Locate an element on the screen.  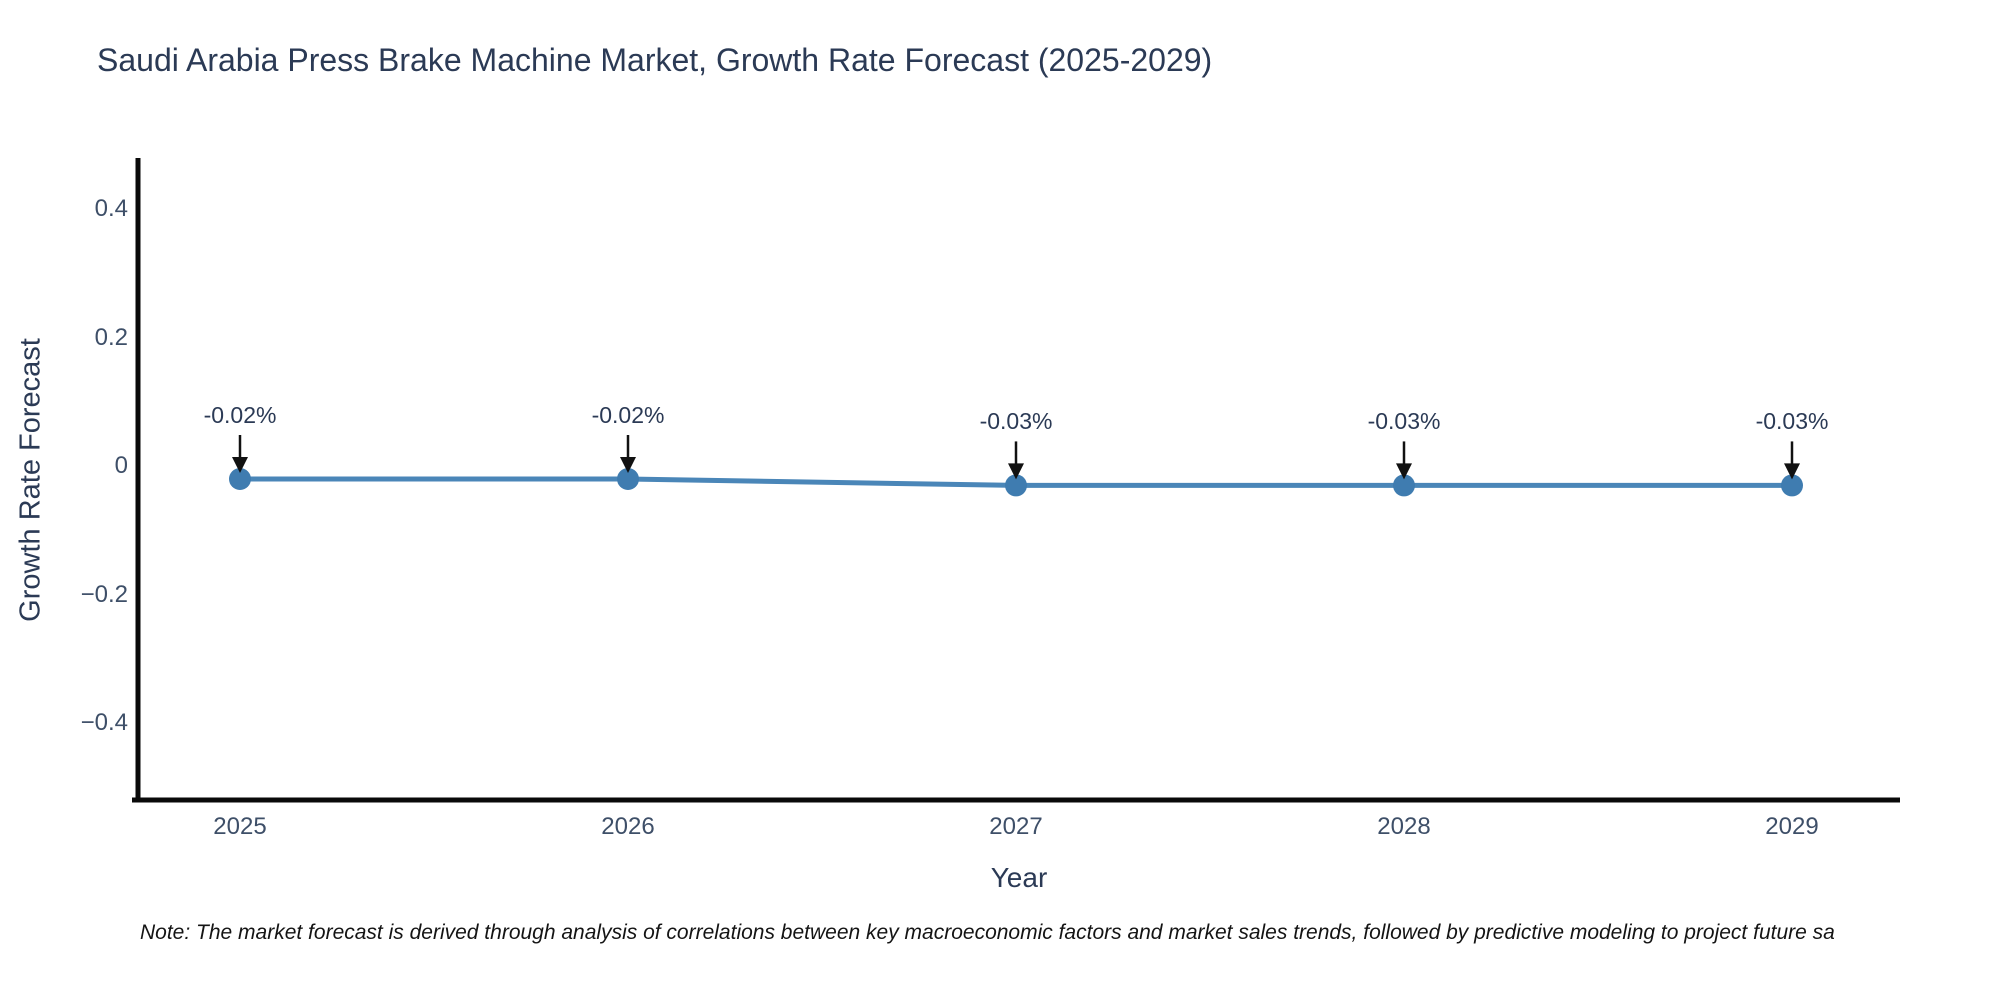
data-point-label-2025: -0.02% is located at coordinates (240, 415).